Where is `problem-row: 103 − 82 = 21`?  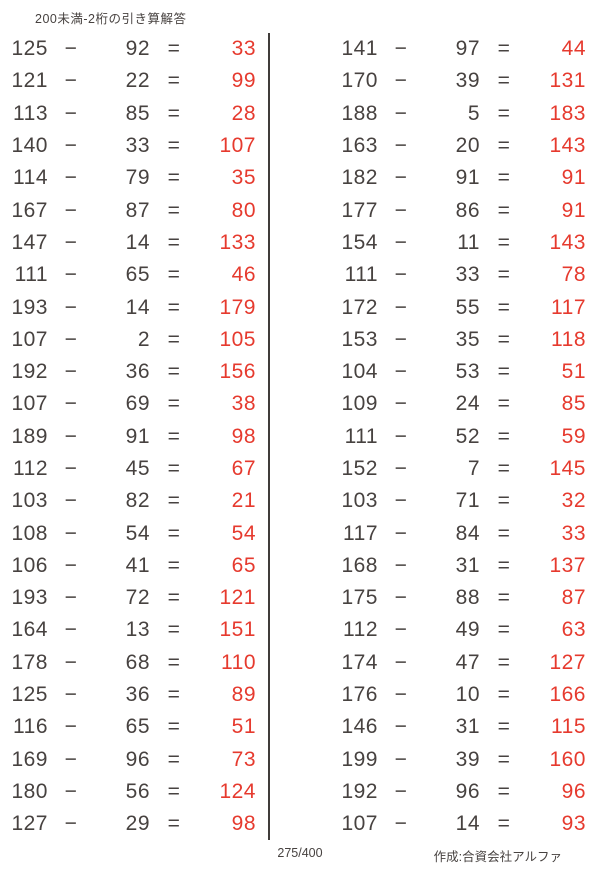
problem-row: 103 − 82 = 21 is located at coordinates (138, 501).